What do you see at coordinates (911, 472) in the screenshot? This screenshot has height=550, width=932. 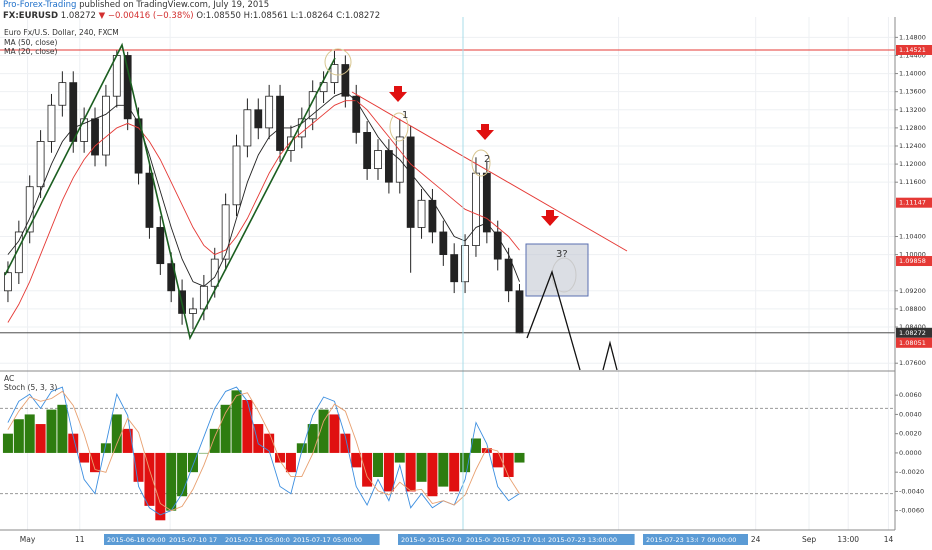 I see `y-tick-label: -0.0020` at bounding box center [911, 472].